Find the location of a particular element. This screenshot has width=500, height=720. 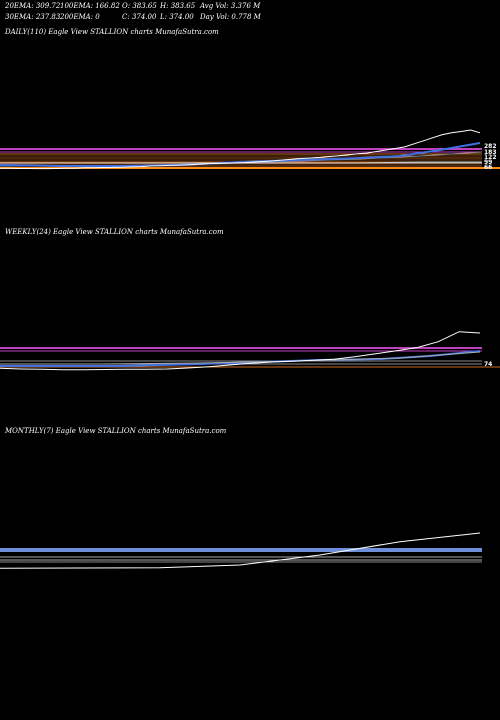

close-value: C: 374.00 is located at coordinates (139, 17).